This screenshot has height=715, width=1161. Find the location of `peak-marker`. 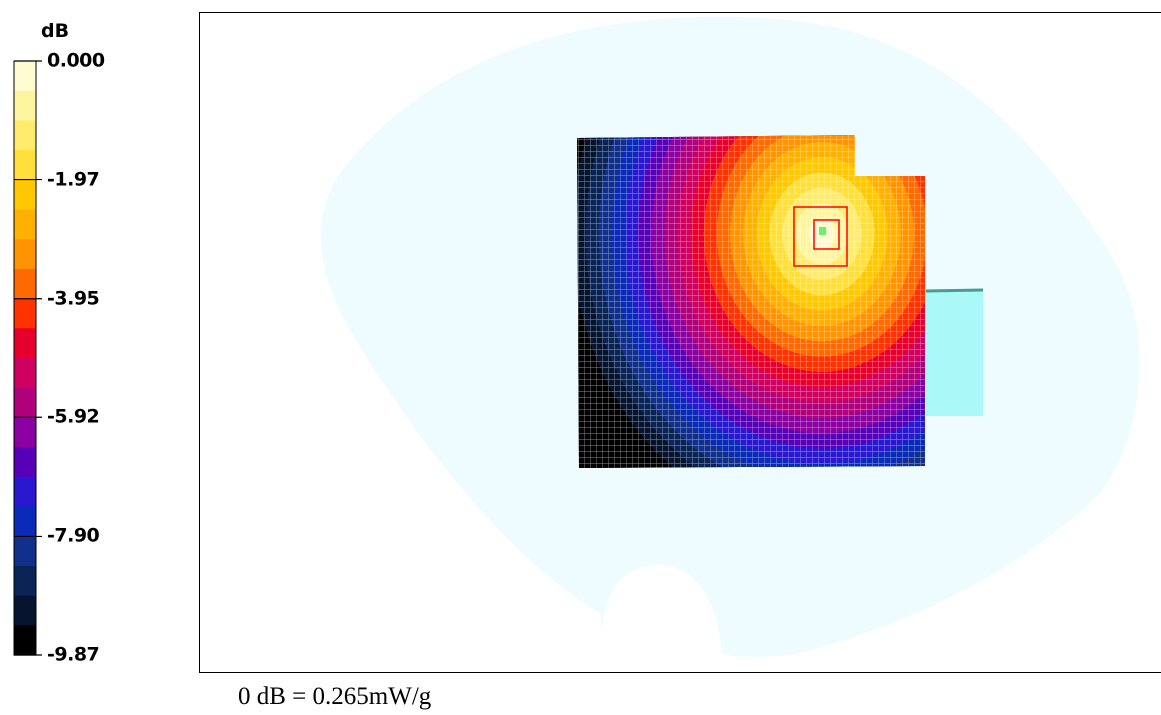

peak-marker is located at coordinates (822, 231).